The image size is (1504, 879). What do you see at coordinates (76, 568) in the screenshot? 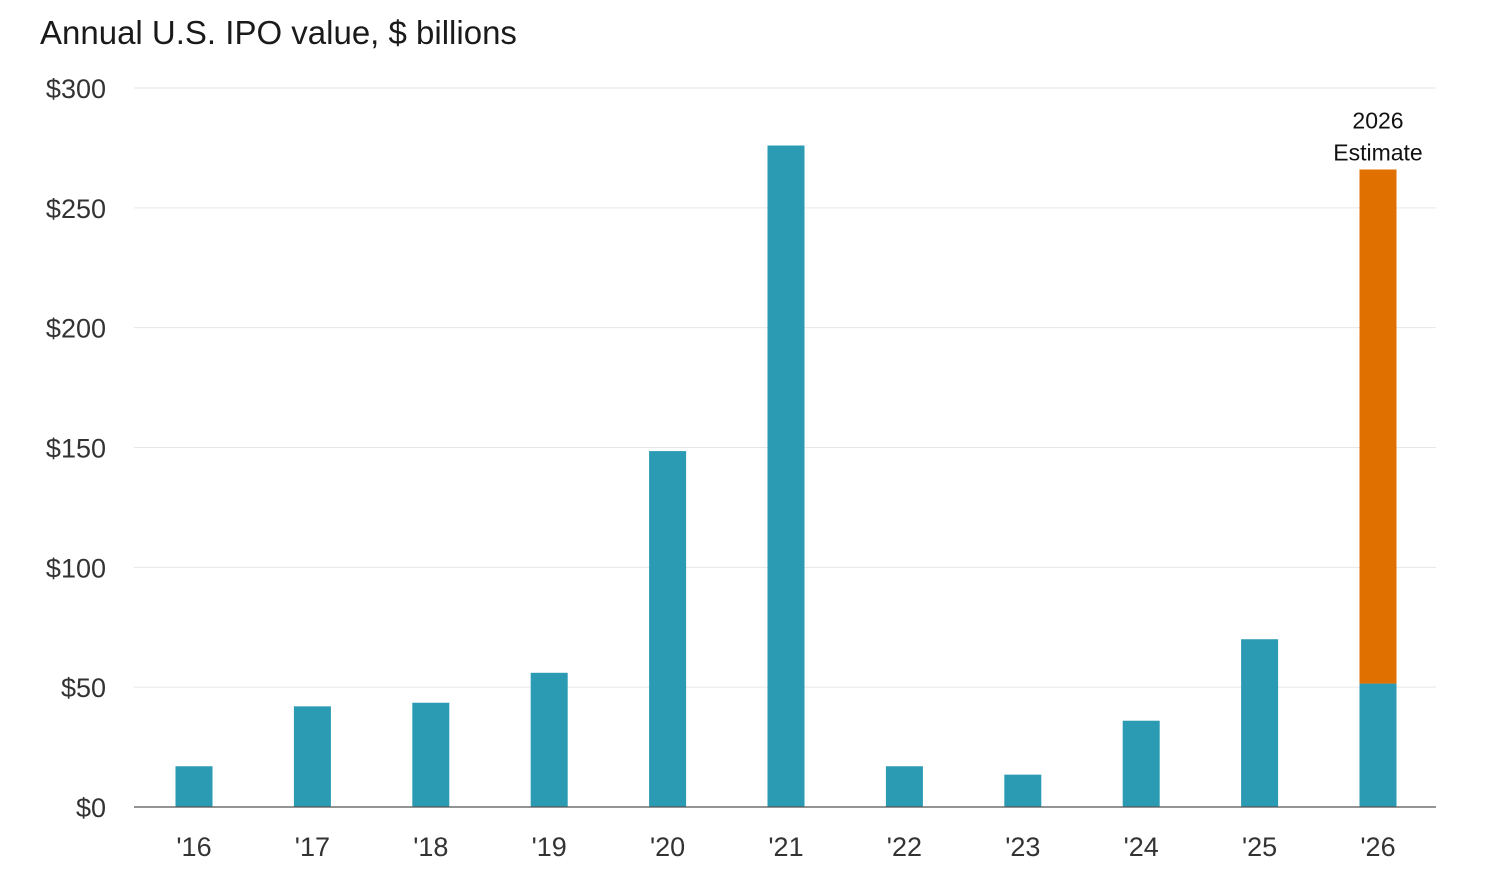
I see `y-tick-label: $100` at bounding box center [76, 568].